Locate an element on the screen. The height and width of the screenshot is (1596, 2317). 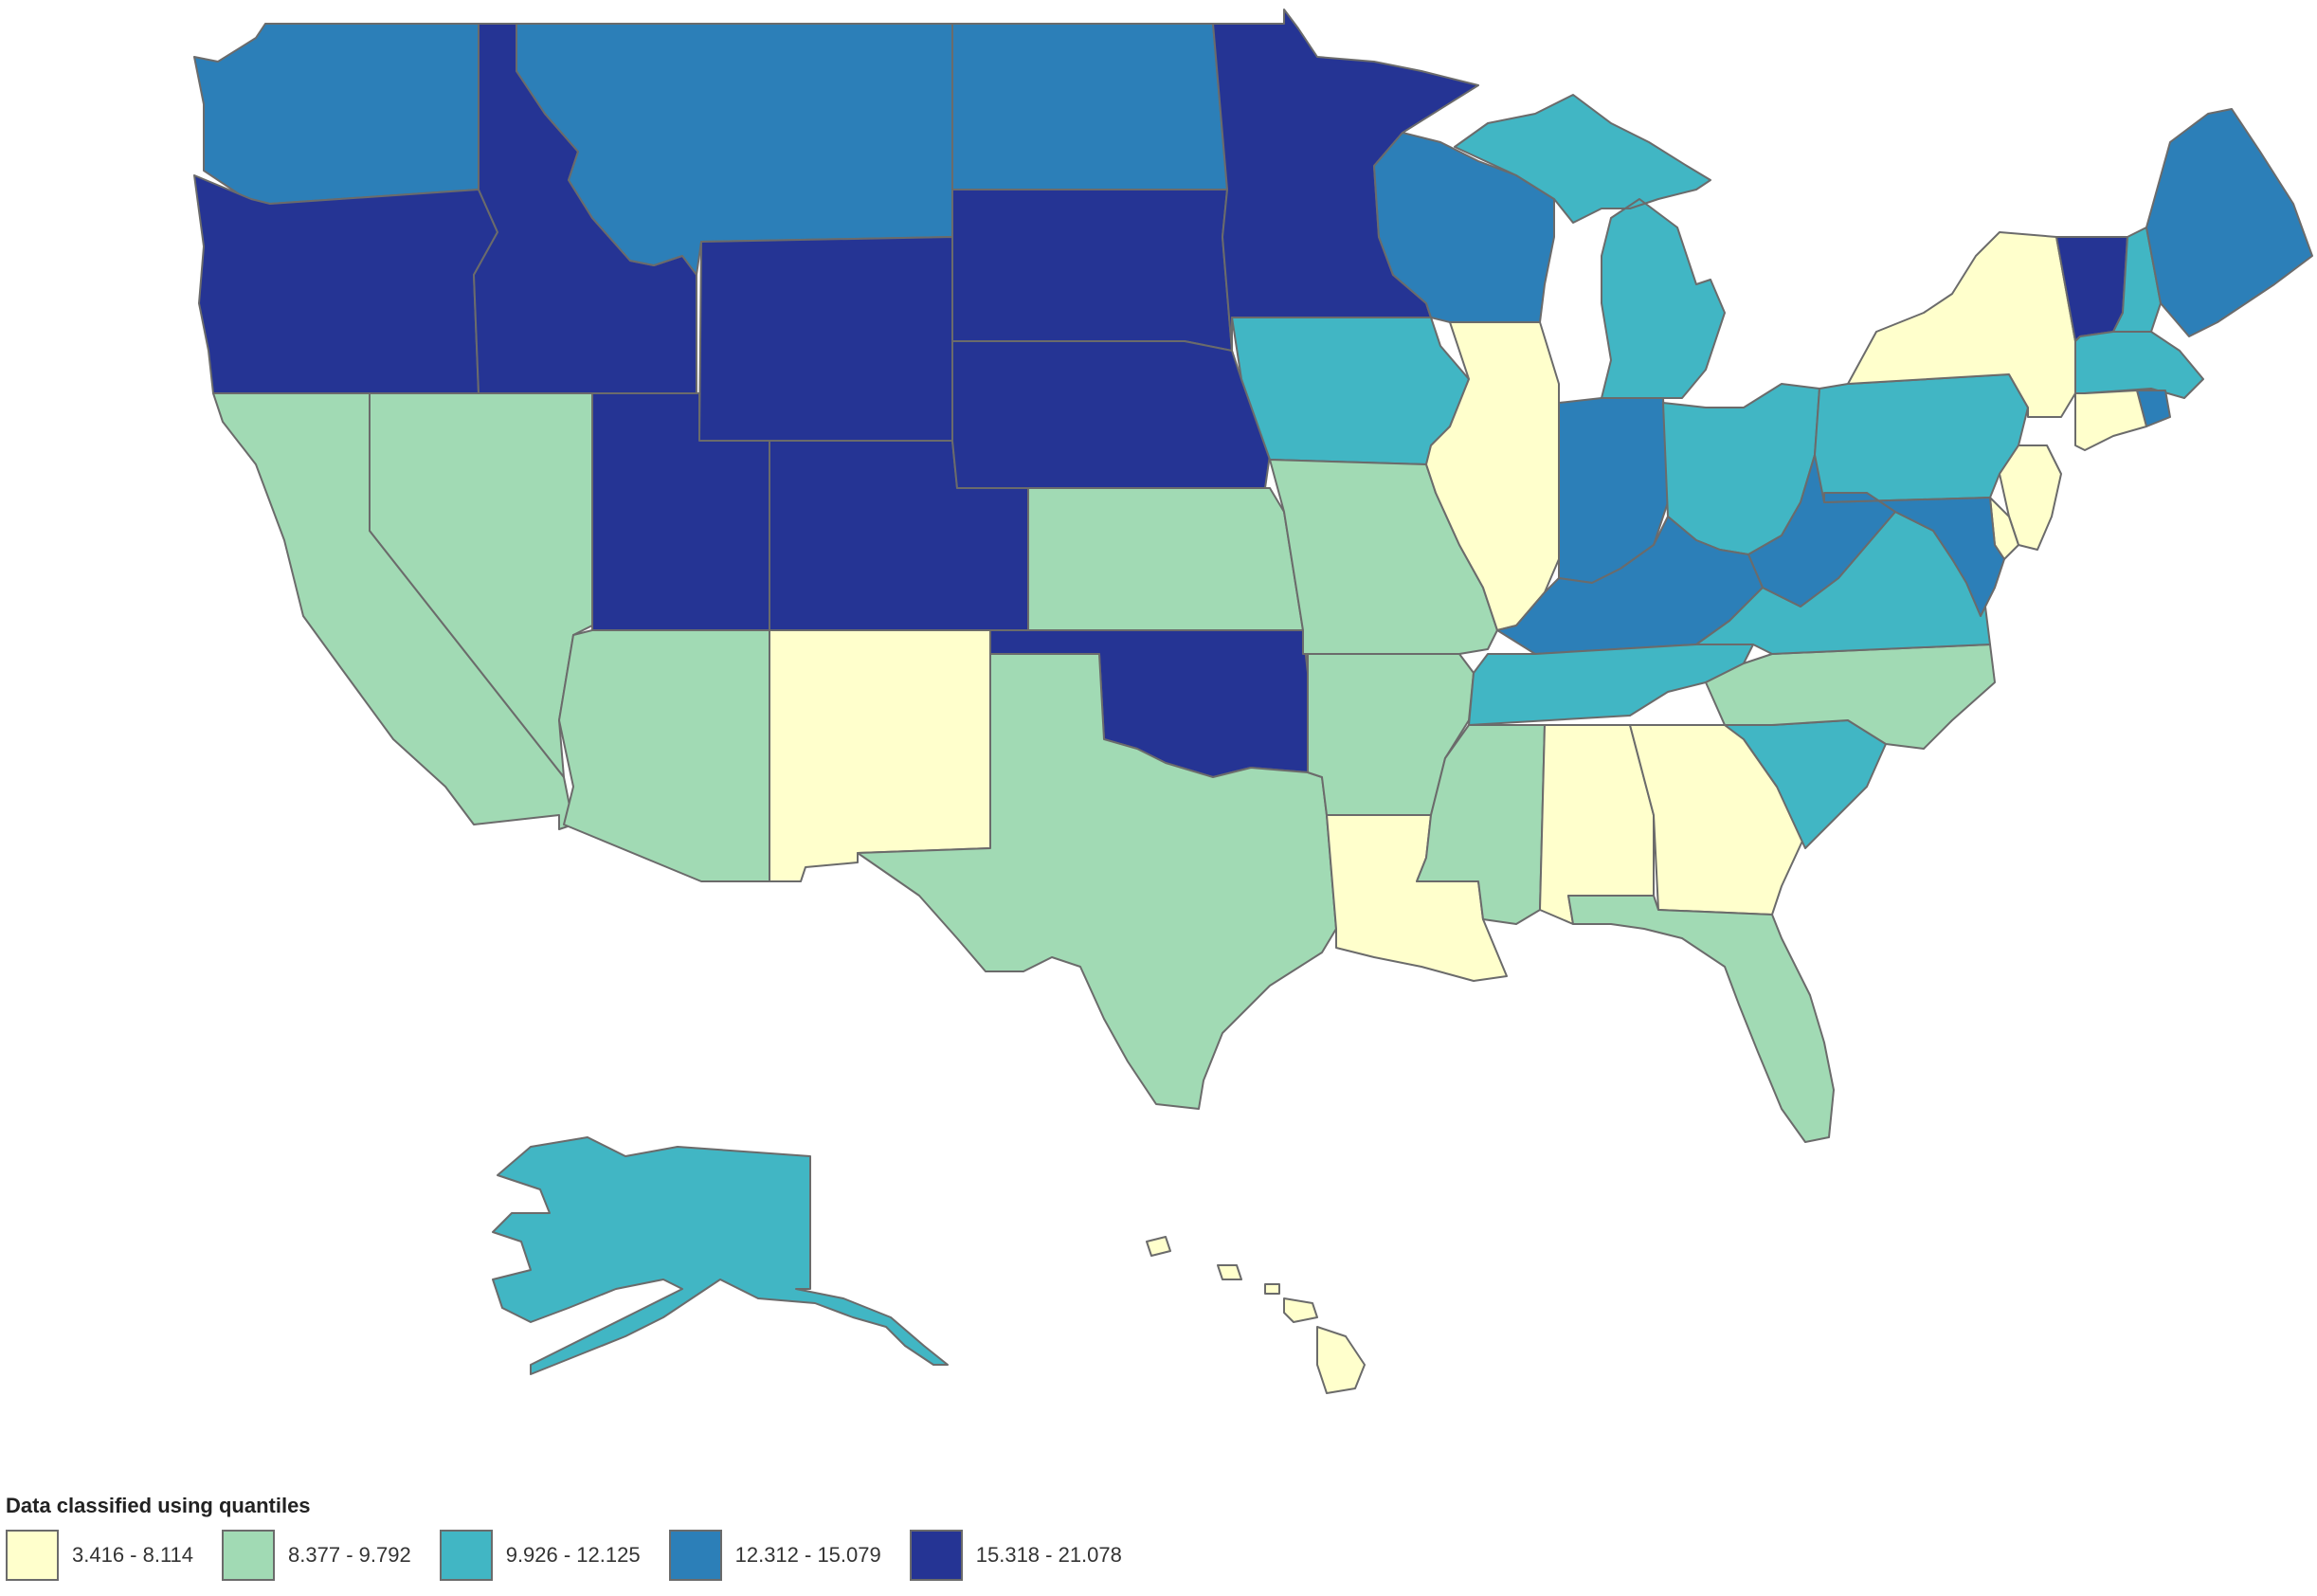
state-AZ is located at coordinates (664, 756).